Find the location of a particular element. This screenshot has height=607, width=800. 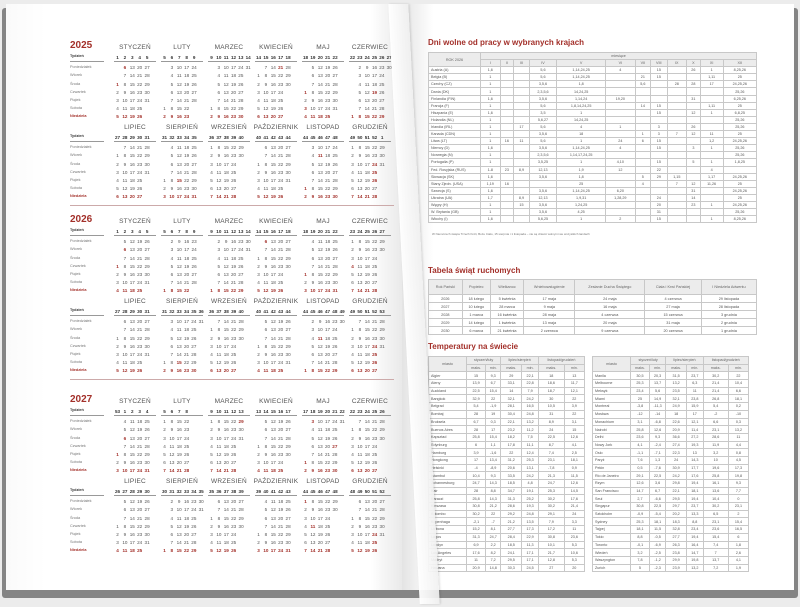

day-number: 11 is located at coordinates (320, 430).